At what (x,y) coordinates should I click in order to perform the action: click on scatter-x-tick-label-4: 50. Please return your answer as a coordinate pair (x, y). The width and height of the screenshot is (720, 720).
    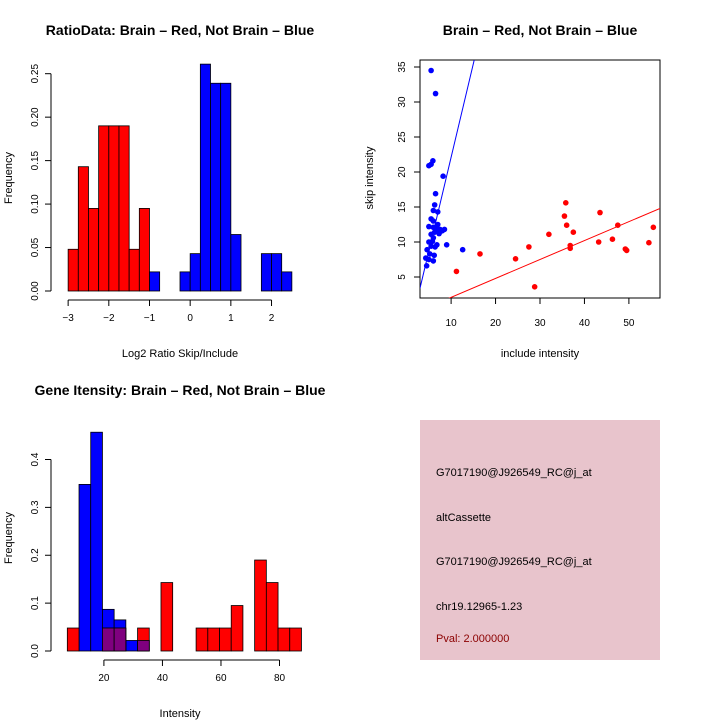
    Looking at the image, I should click on (629, 323).